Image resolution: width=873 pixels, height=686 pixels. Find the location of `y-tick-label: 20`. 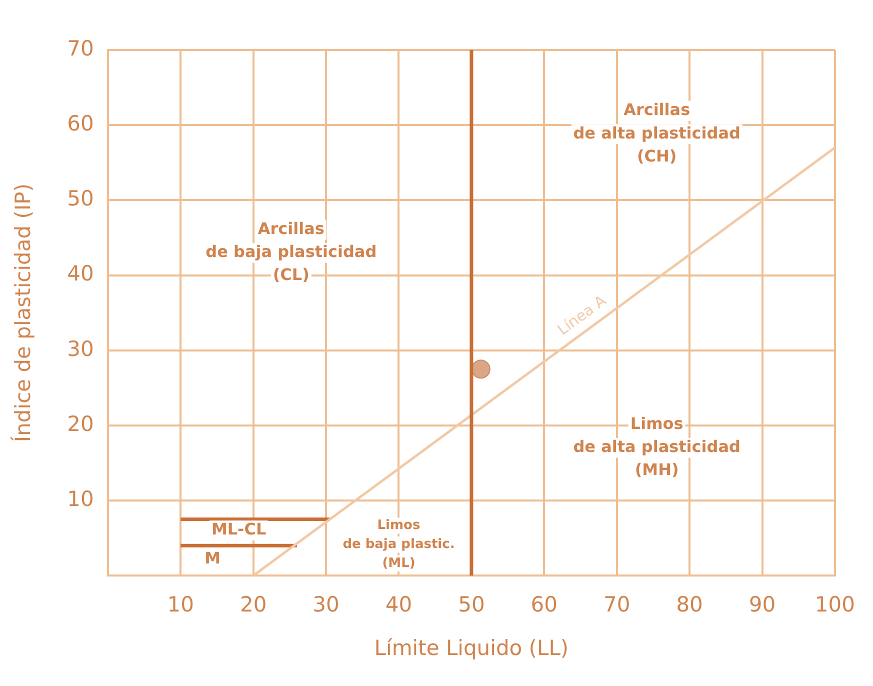

y-tick-label: 20 is located at coordinates (80, 424).